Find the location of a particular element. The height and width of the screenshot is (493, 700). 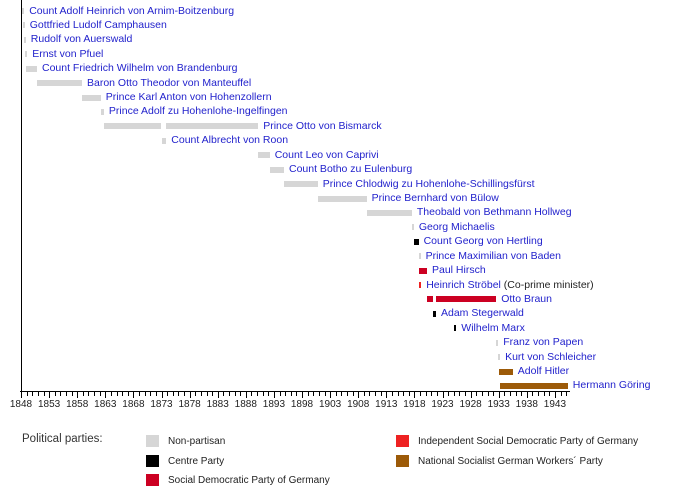

tick-label: 1873 is located at coordinates (161, 404).